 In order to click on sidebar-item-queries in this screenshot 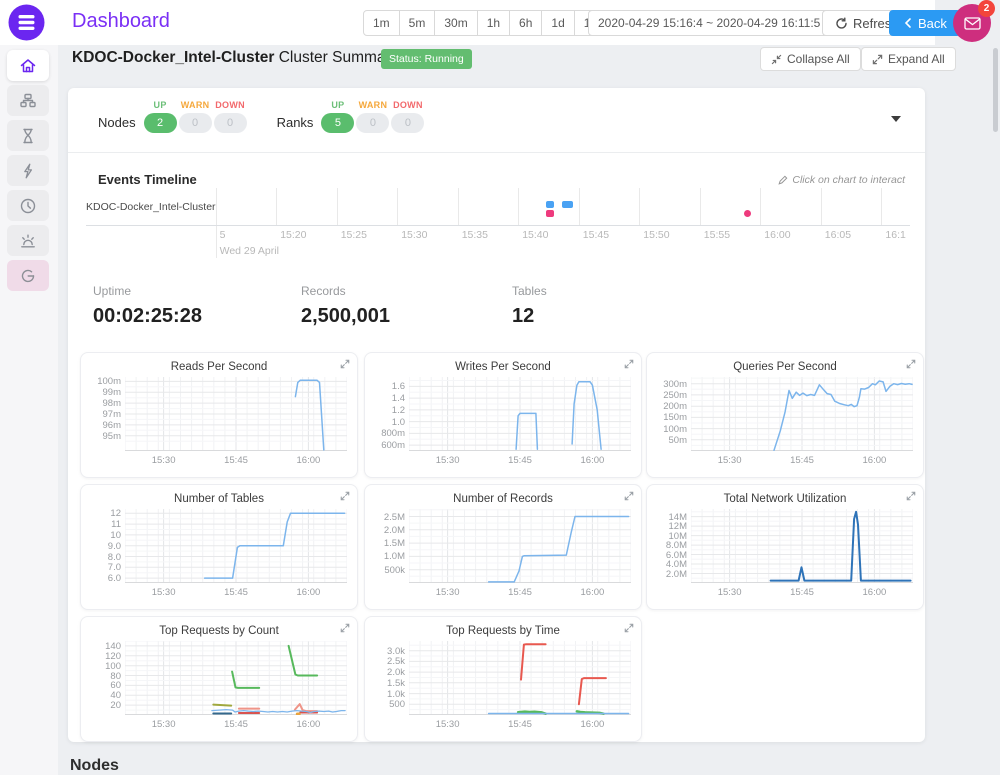, I will do `click(28, 170)`.